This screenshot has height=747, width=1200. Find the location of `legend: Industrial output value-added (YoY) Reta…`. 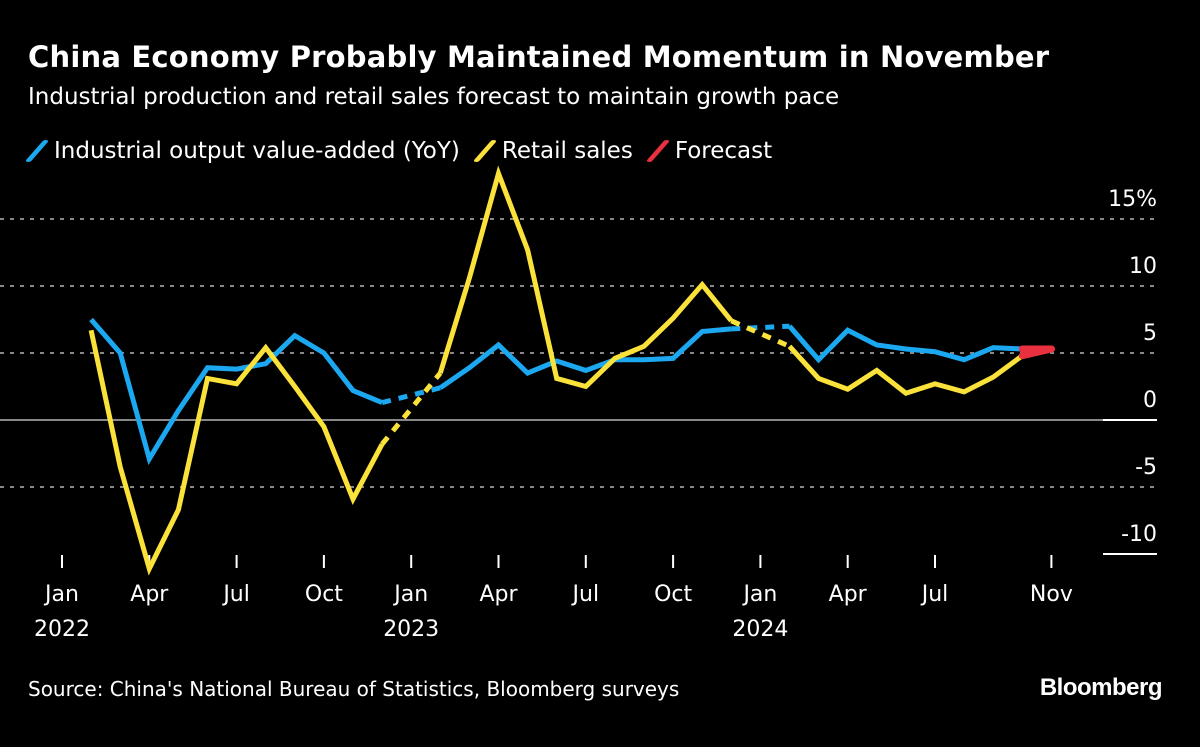

legend: Industrial output value-added (YoY) Reta… is located at coordinates (406, 151).